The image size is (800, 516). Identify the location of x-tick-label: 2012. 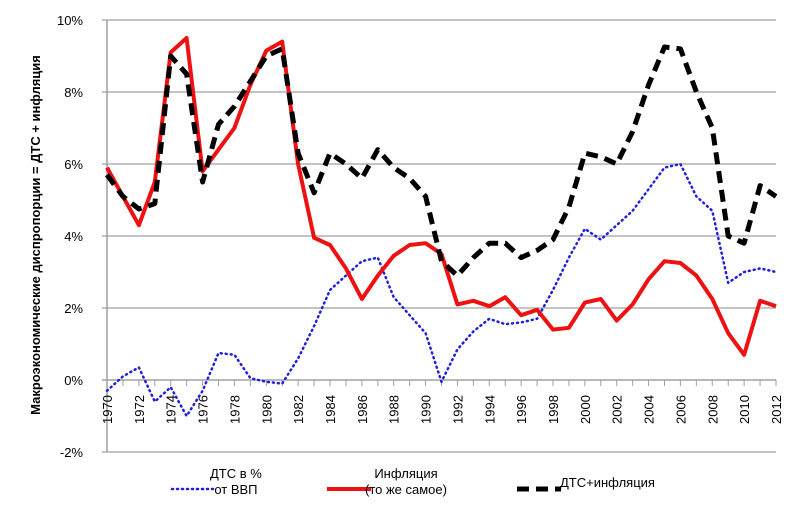
(776, 409).